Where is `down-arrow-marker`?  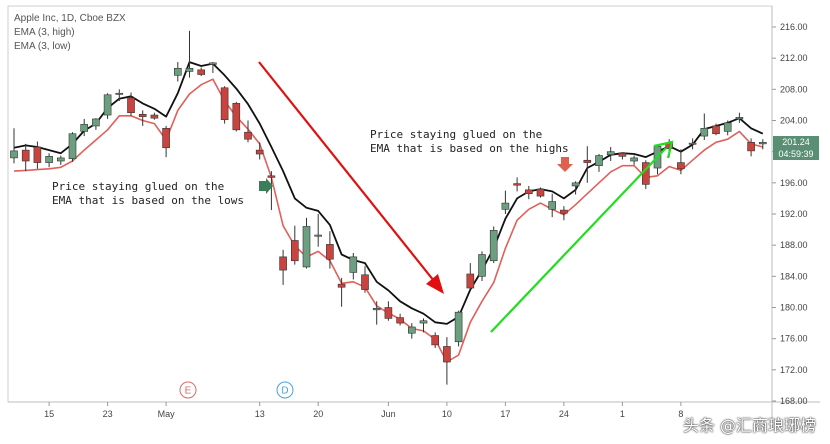 down-arrow-marker is located at coordinates (565, 164).